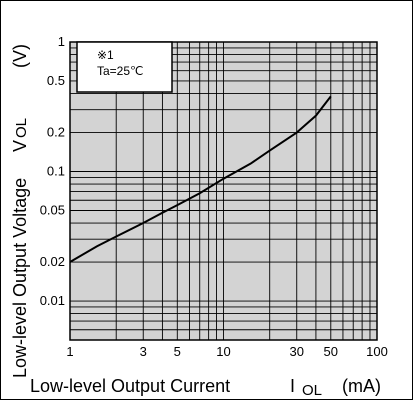 Image resolution: width=413 pixels, height=400 pixels. Describe the element at coordinates (61, 41) in the screenshot. I see `y-tick-label: 1` at that location.